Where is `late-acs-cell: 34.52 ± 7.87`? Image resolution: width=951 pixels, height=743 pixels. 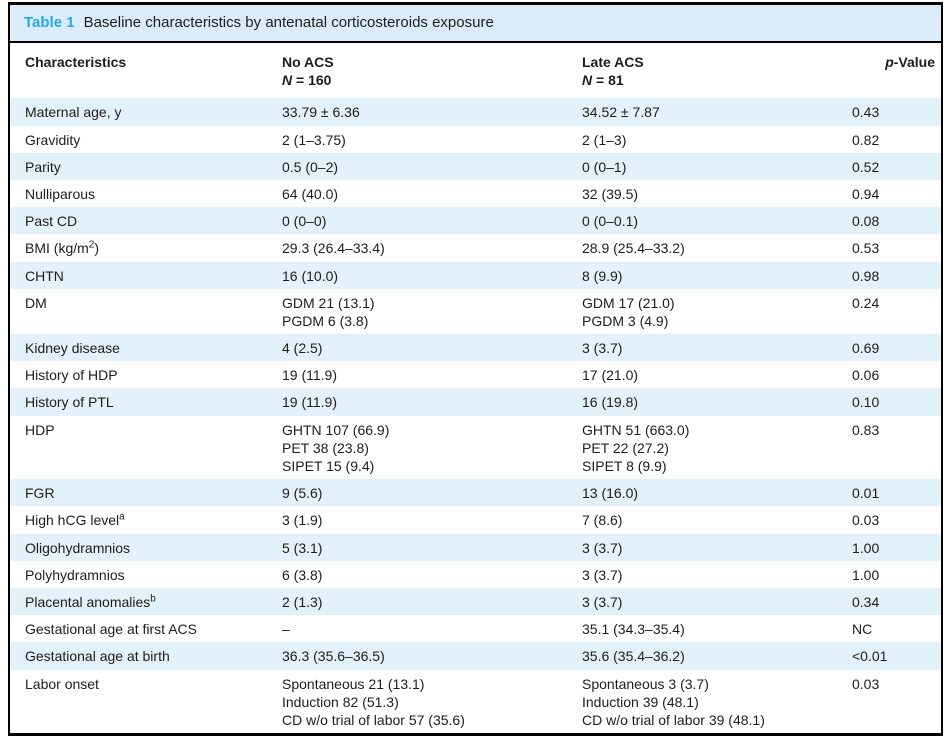 late-acs-cell: 34.52 ± 7.87 is located at coordinates (717, 112).